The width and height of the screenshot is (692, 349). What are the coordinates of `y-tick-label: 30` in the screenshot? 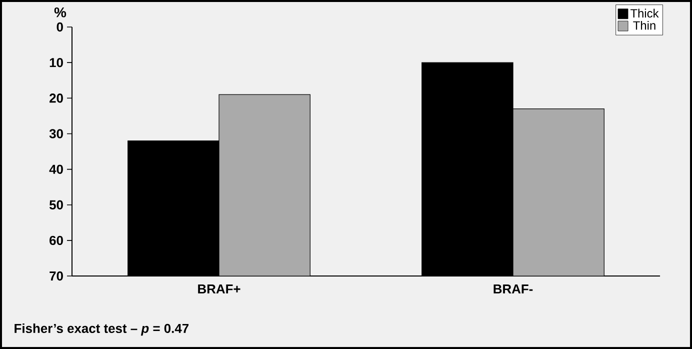 It's located at (56, 133).